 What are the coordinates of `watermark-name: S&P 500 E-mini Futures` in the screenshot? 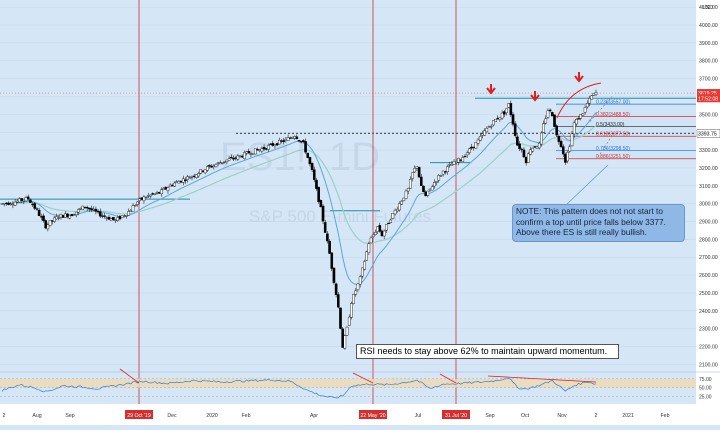 It's located at (340, 216).